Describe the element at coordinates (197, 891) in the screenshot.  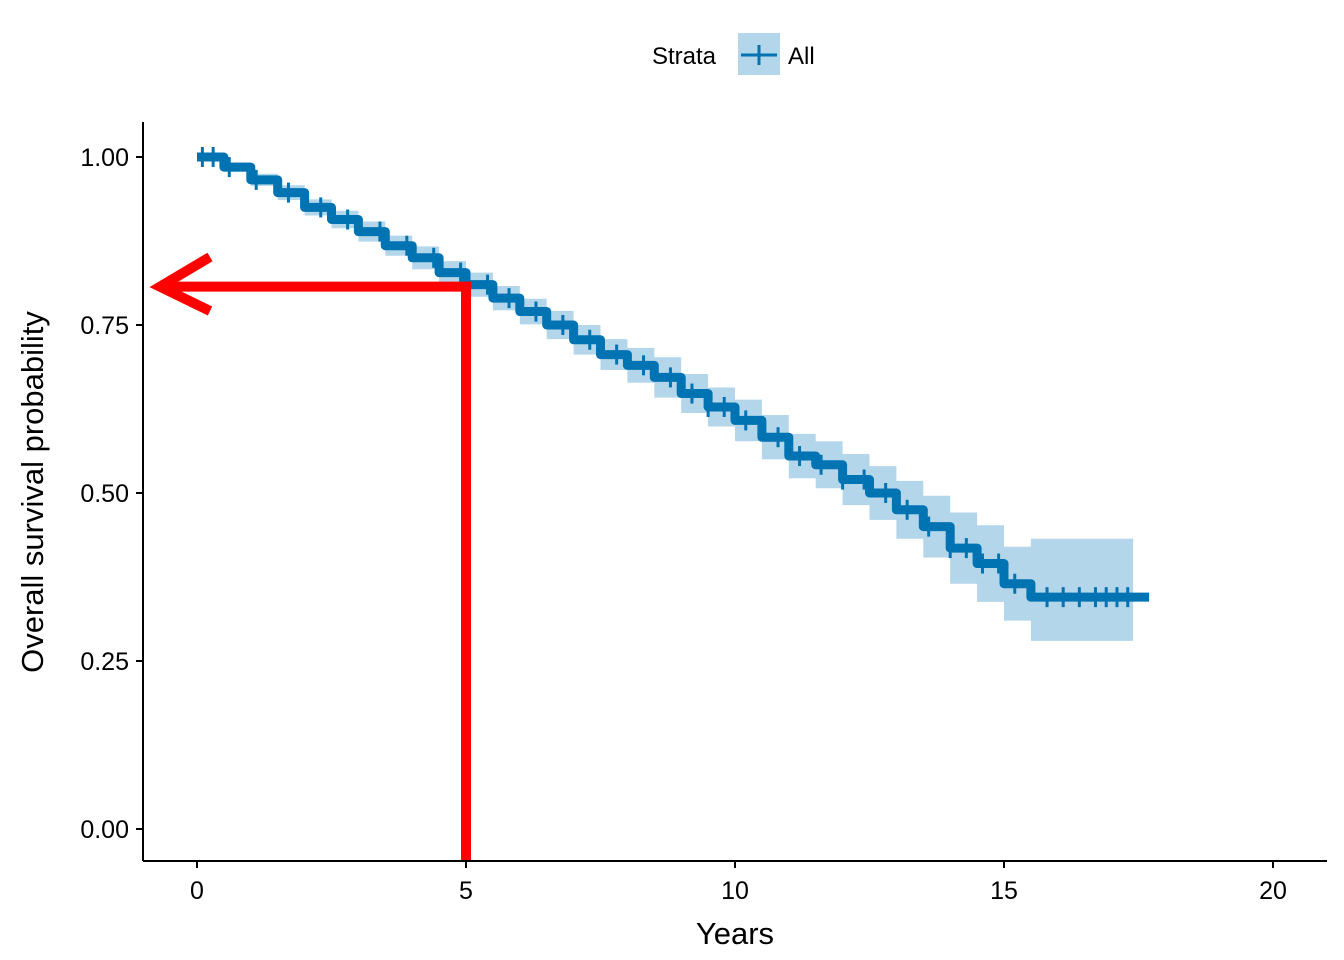
I see `x-tick-label: 0` at that location.